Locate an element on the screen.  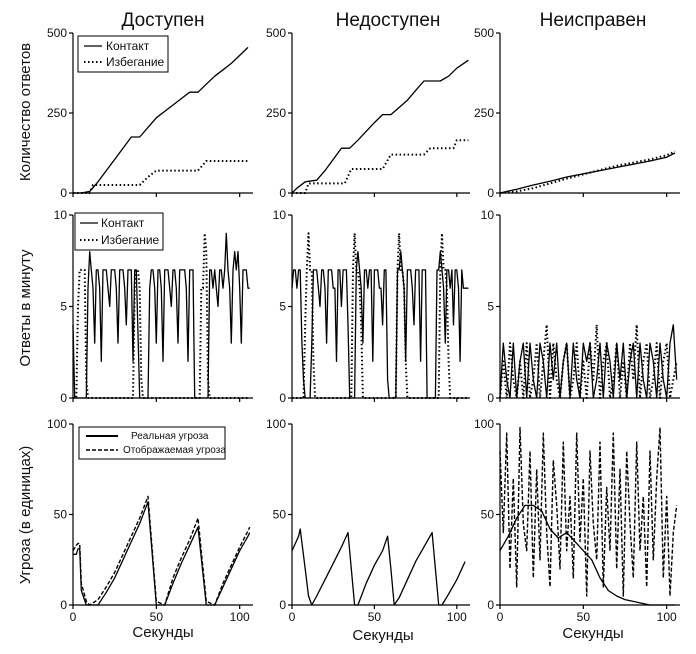
x-axis-label-col1: Секунды is located at coordinates (162, 632).